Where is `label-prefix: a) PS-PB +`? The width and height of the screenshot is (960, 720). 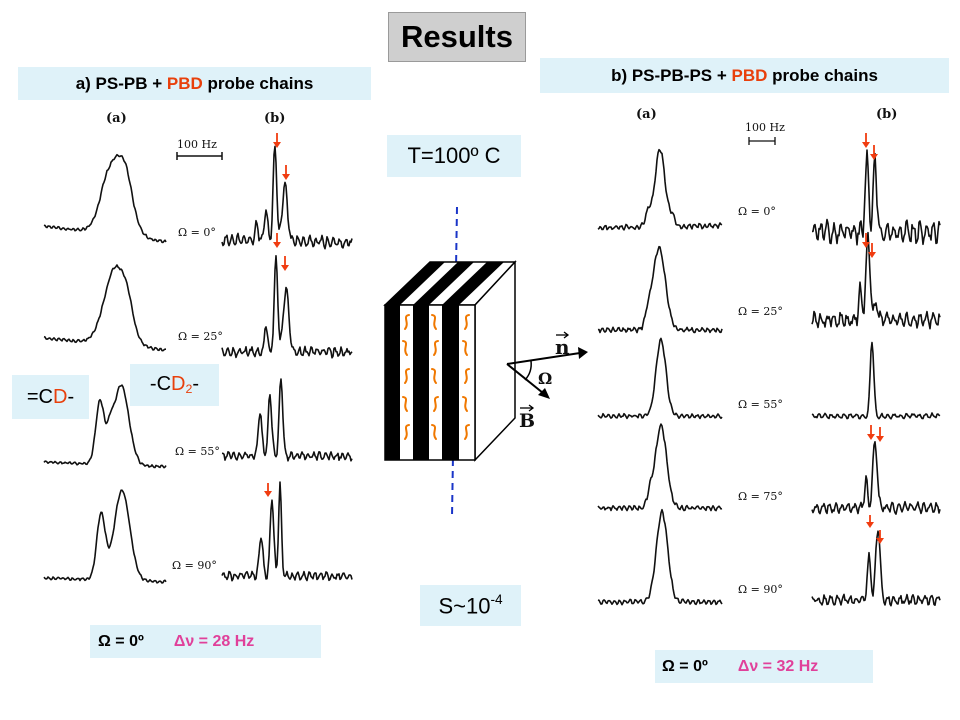
label-prefix: a) PS-PB + is located at coordinates (121, 83).